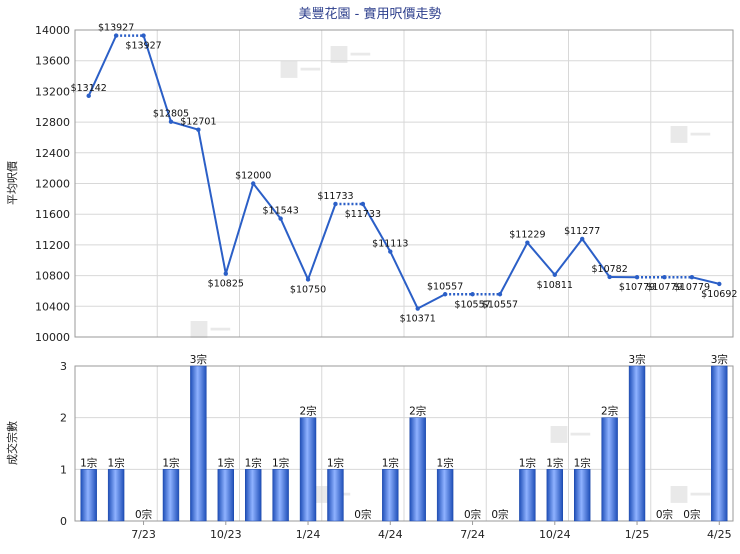  I want to click on bottom-y-tick-label: 2, so click(63, 418).